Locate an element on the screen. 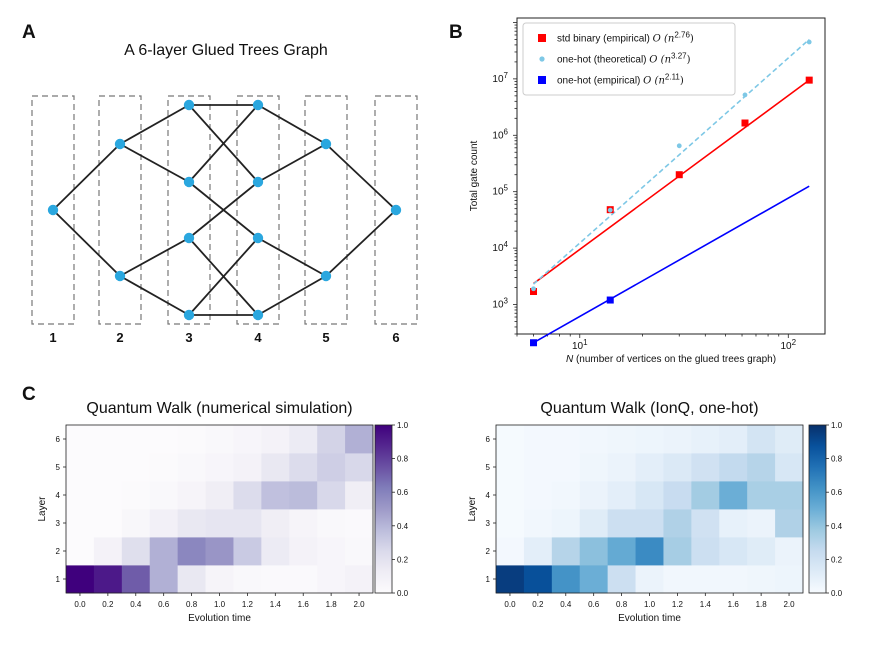 The height and width of the screenshot is (653, 871). y-tick-label: 103 is located at coordinates (500, 304).